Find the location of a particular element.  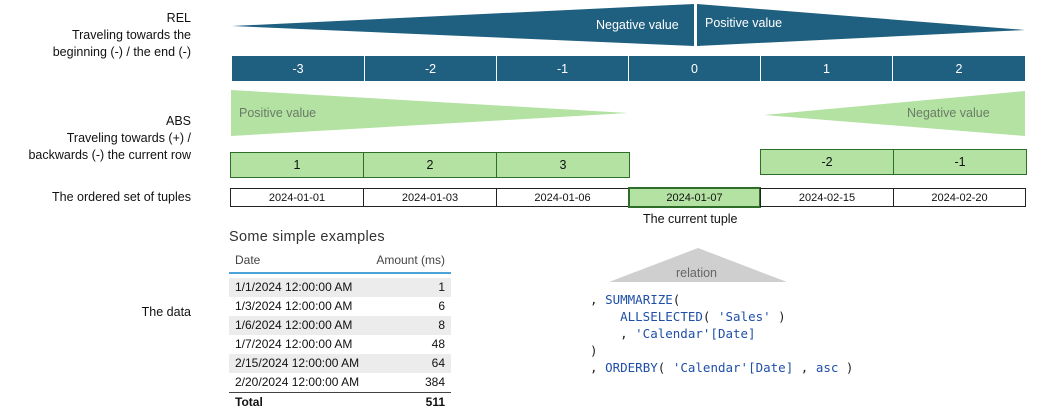

dax-code-line: , ORDERBY( 'Calendar'[Date] , asc ) is located at coordinates (722, 367).